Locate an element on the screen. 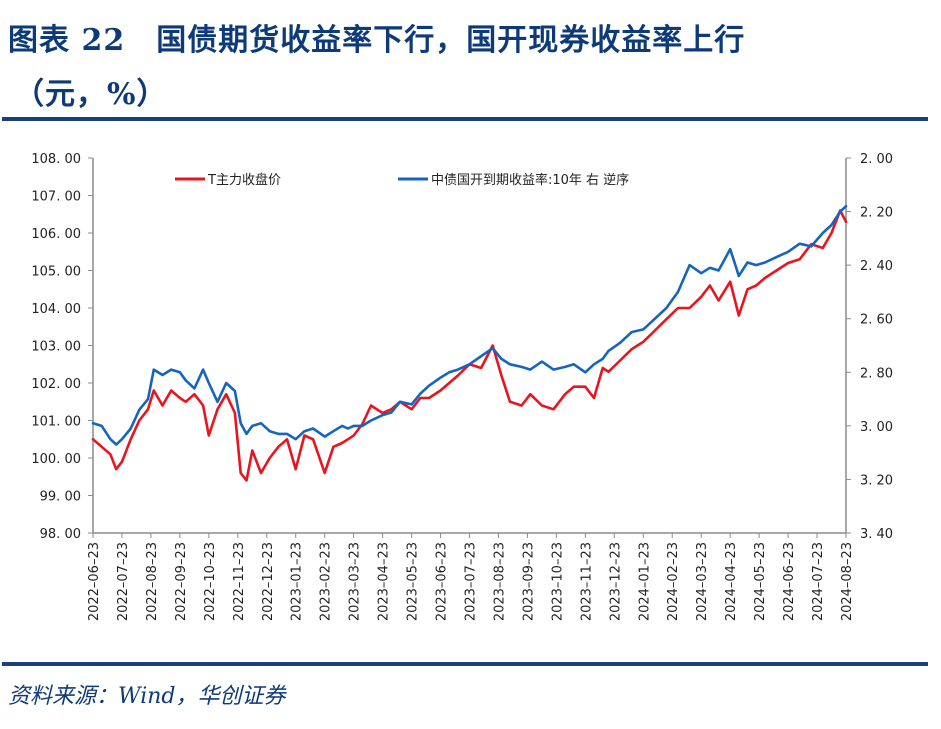 Image resolution: width=941 pixels, height=729 pixels. x-tick-label: 2022–12–23 is located at coordinates (268, 581).